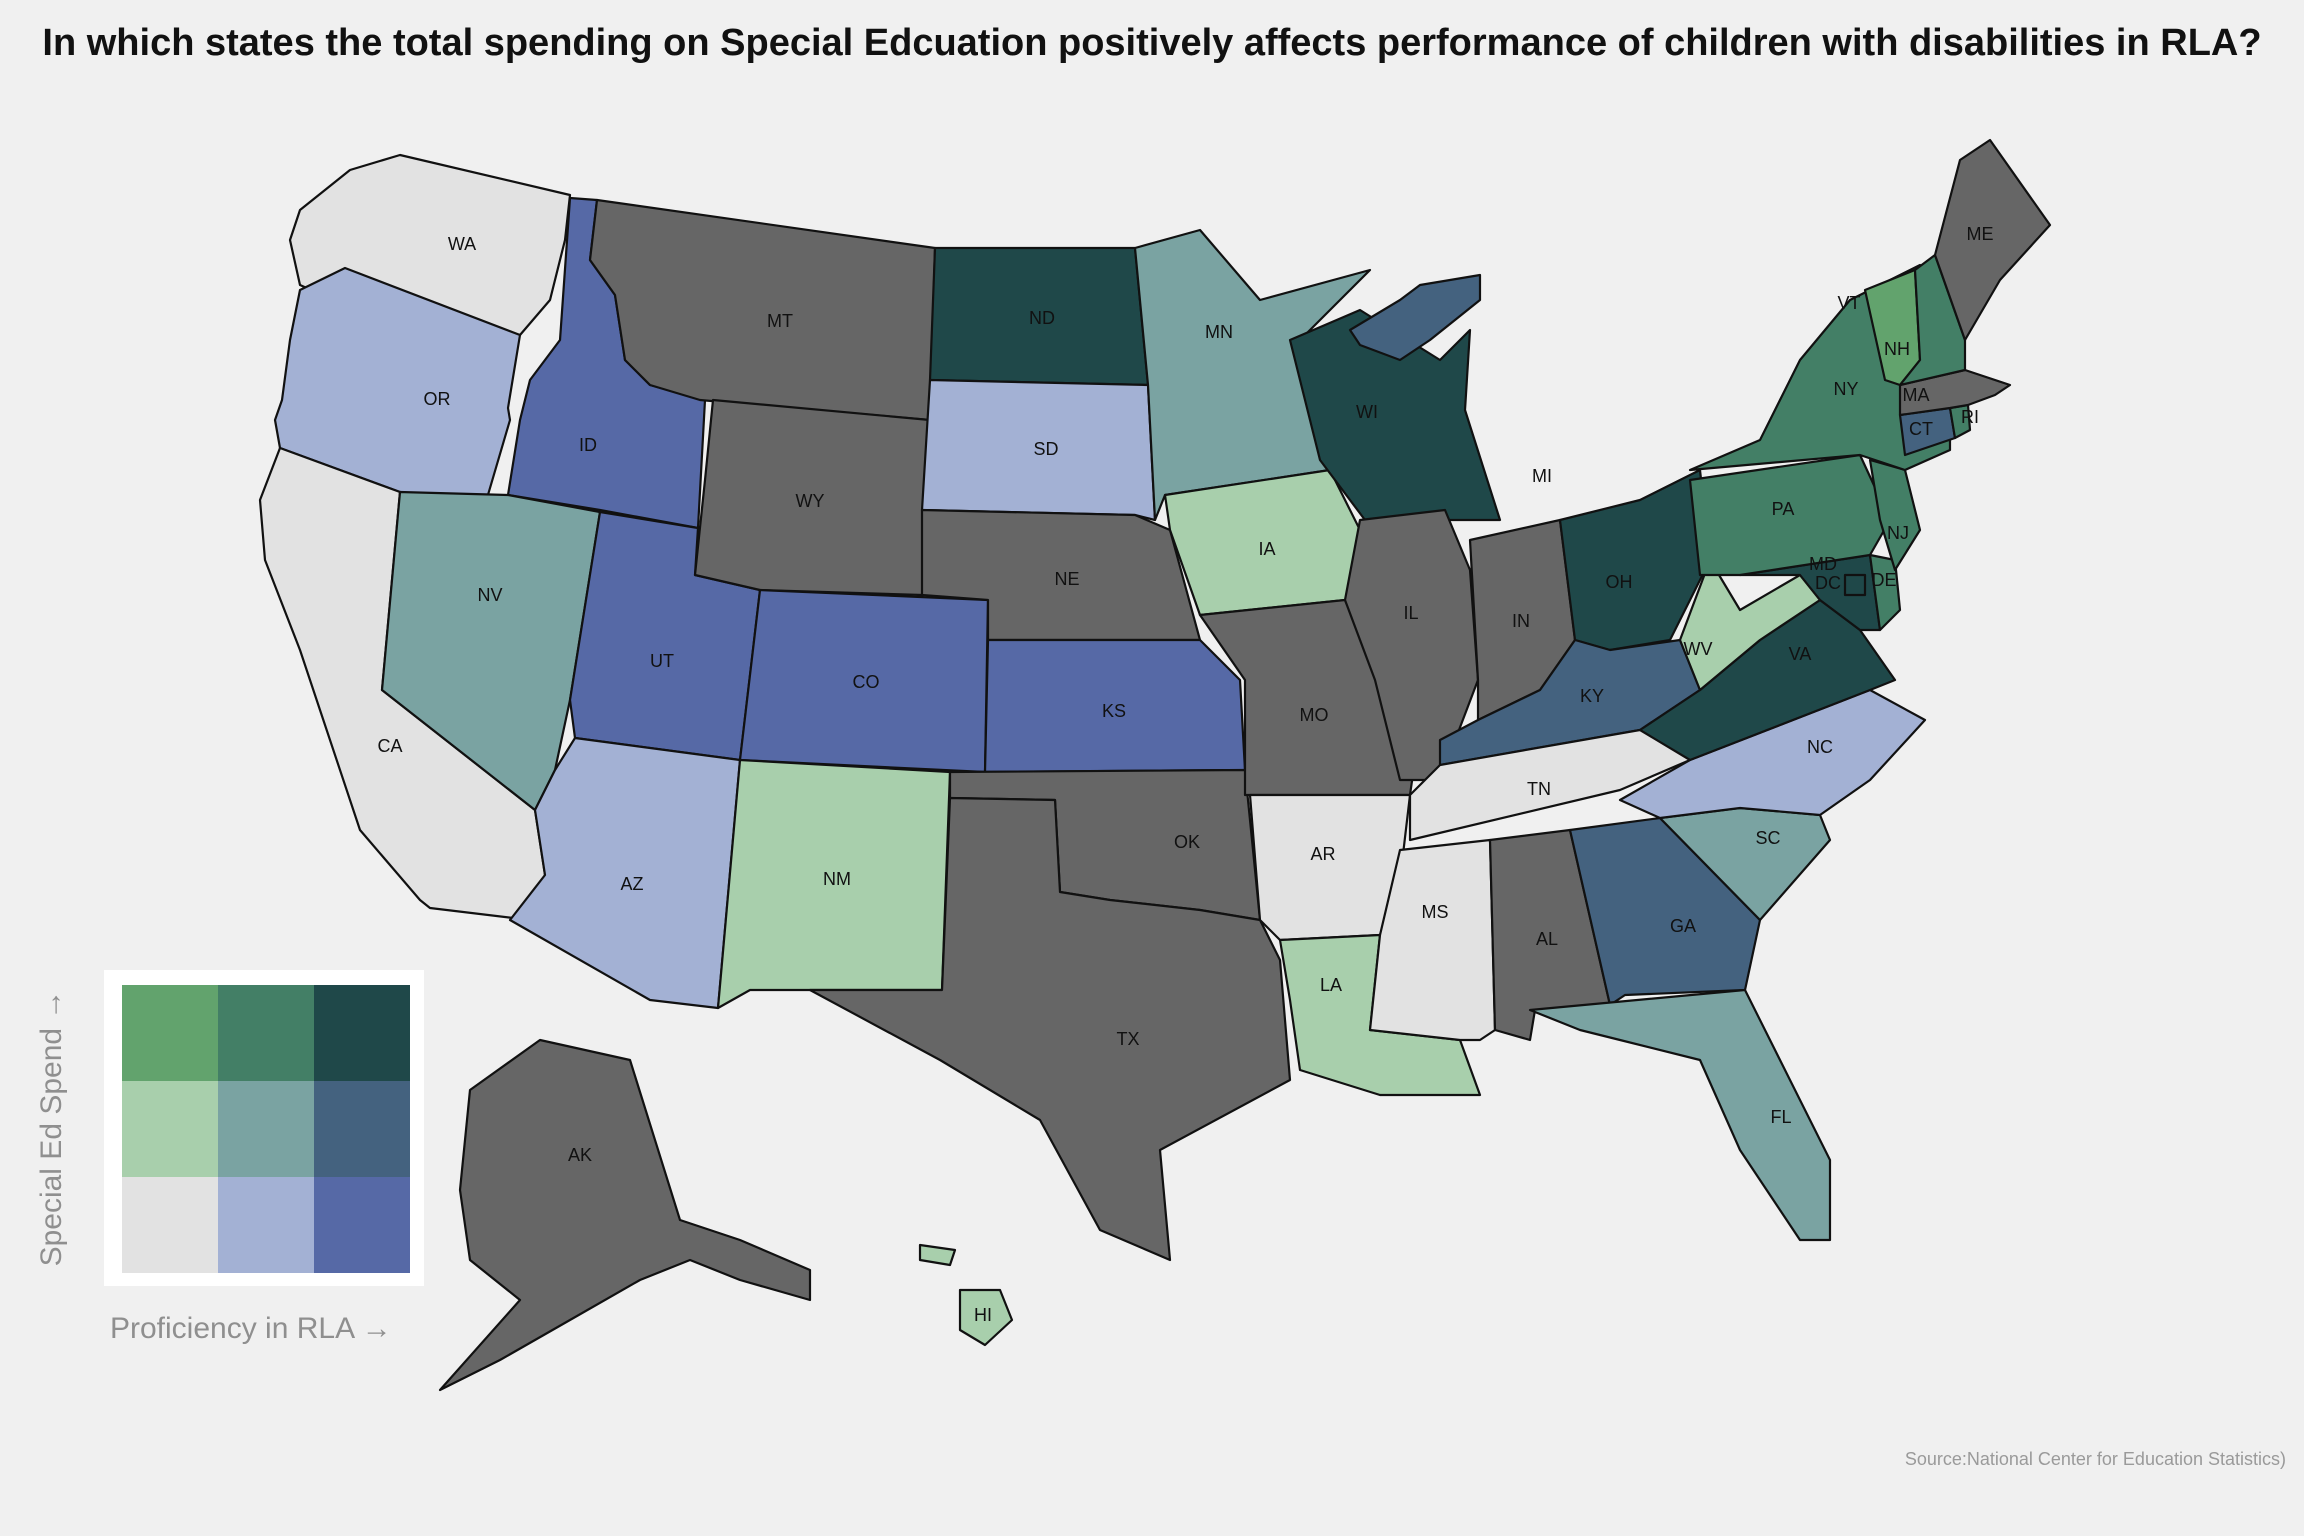 The width and height of the screenshot is (2304, 1536). I want to click on state-label-nm: NM, so click(837, 879).